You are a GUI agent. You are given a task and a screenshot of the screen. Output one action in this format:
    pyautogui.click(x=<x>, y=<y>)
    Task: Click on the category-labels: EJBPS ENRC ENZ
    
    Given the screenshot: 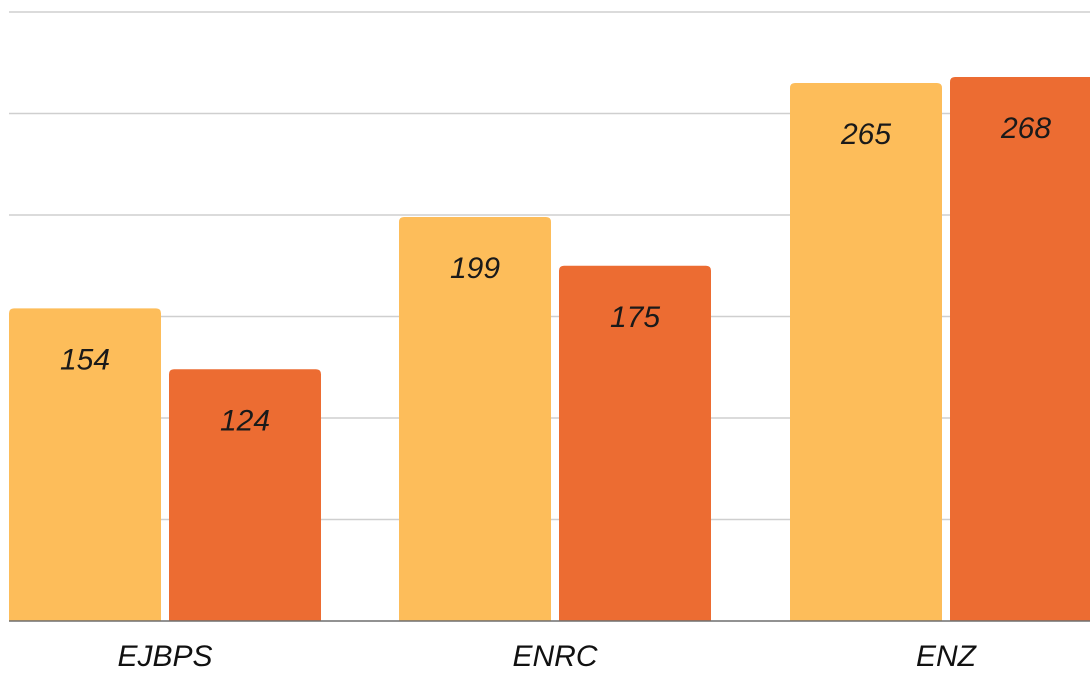 What is the action you would take?
    pyautogui.click(x=547, y=656)
    